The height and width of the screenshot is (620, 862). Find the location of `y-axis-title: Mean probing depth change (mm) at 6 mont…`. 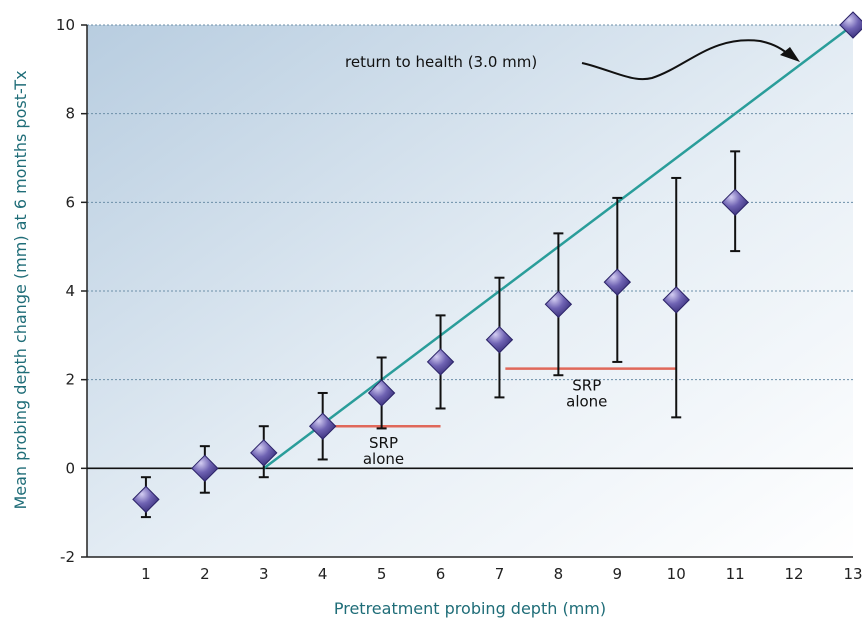

y-axis-title: Mean probing depth change (mm) at 6 mont… is located at coordinates (20, 289).